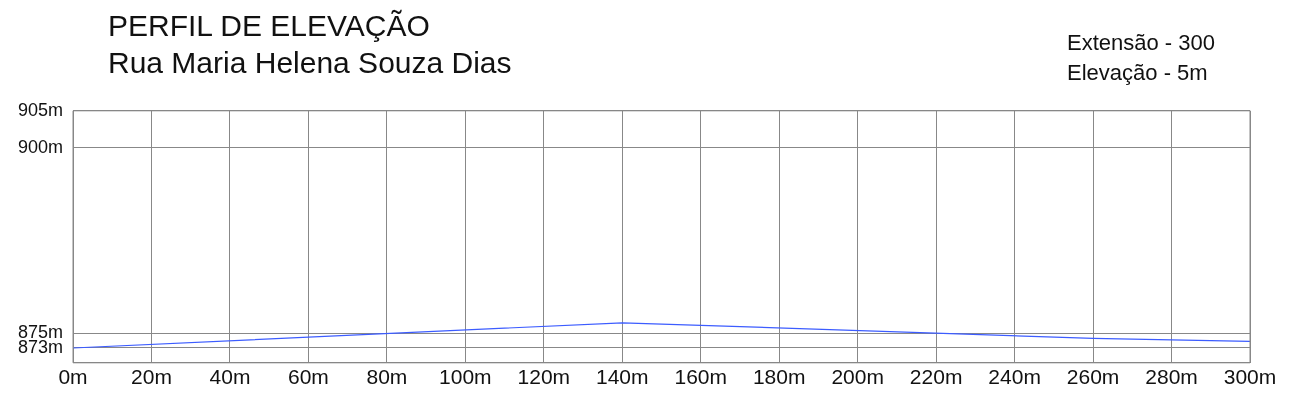  I want to click on x-tick-label: 240m, so click(1014, 377).